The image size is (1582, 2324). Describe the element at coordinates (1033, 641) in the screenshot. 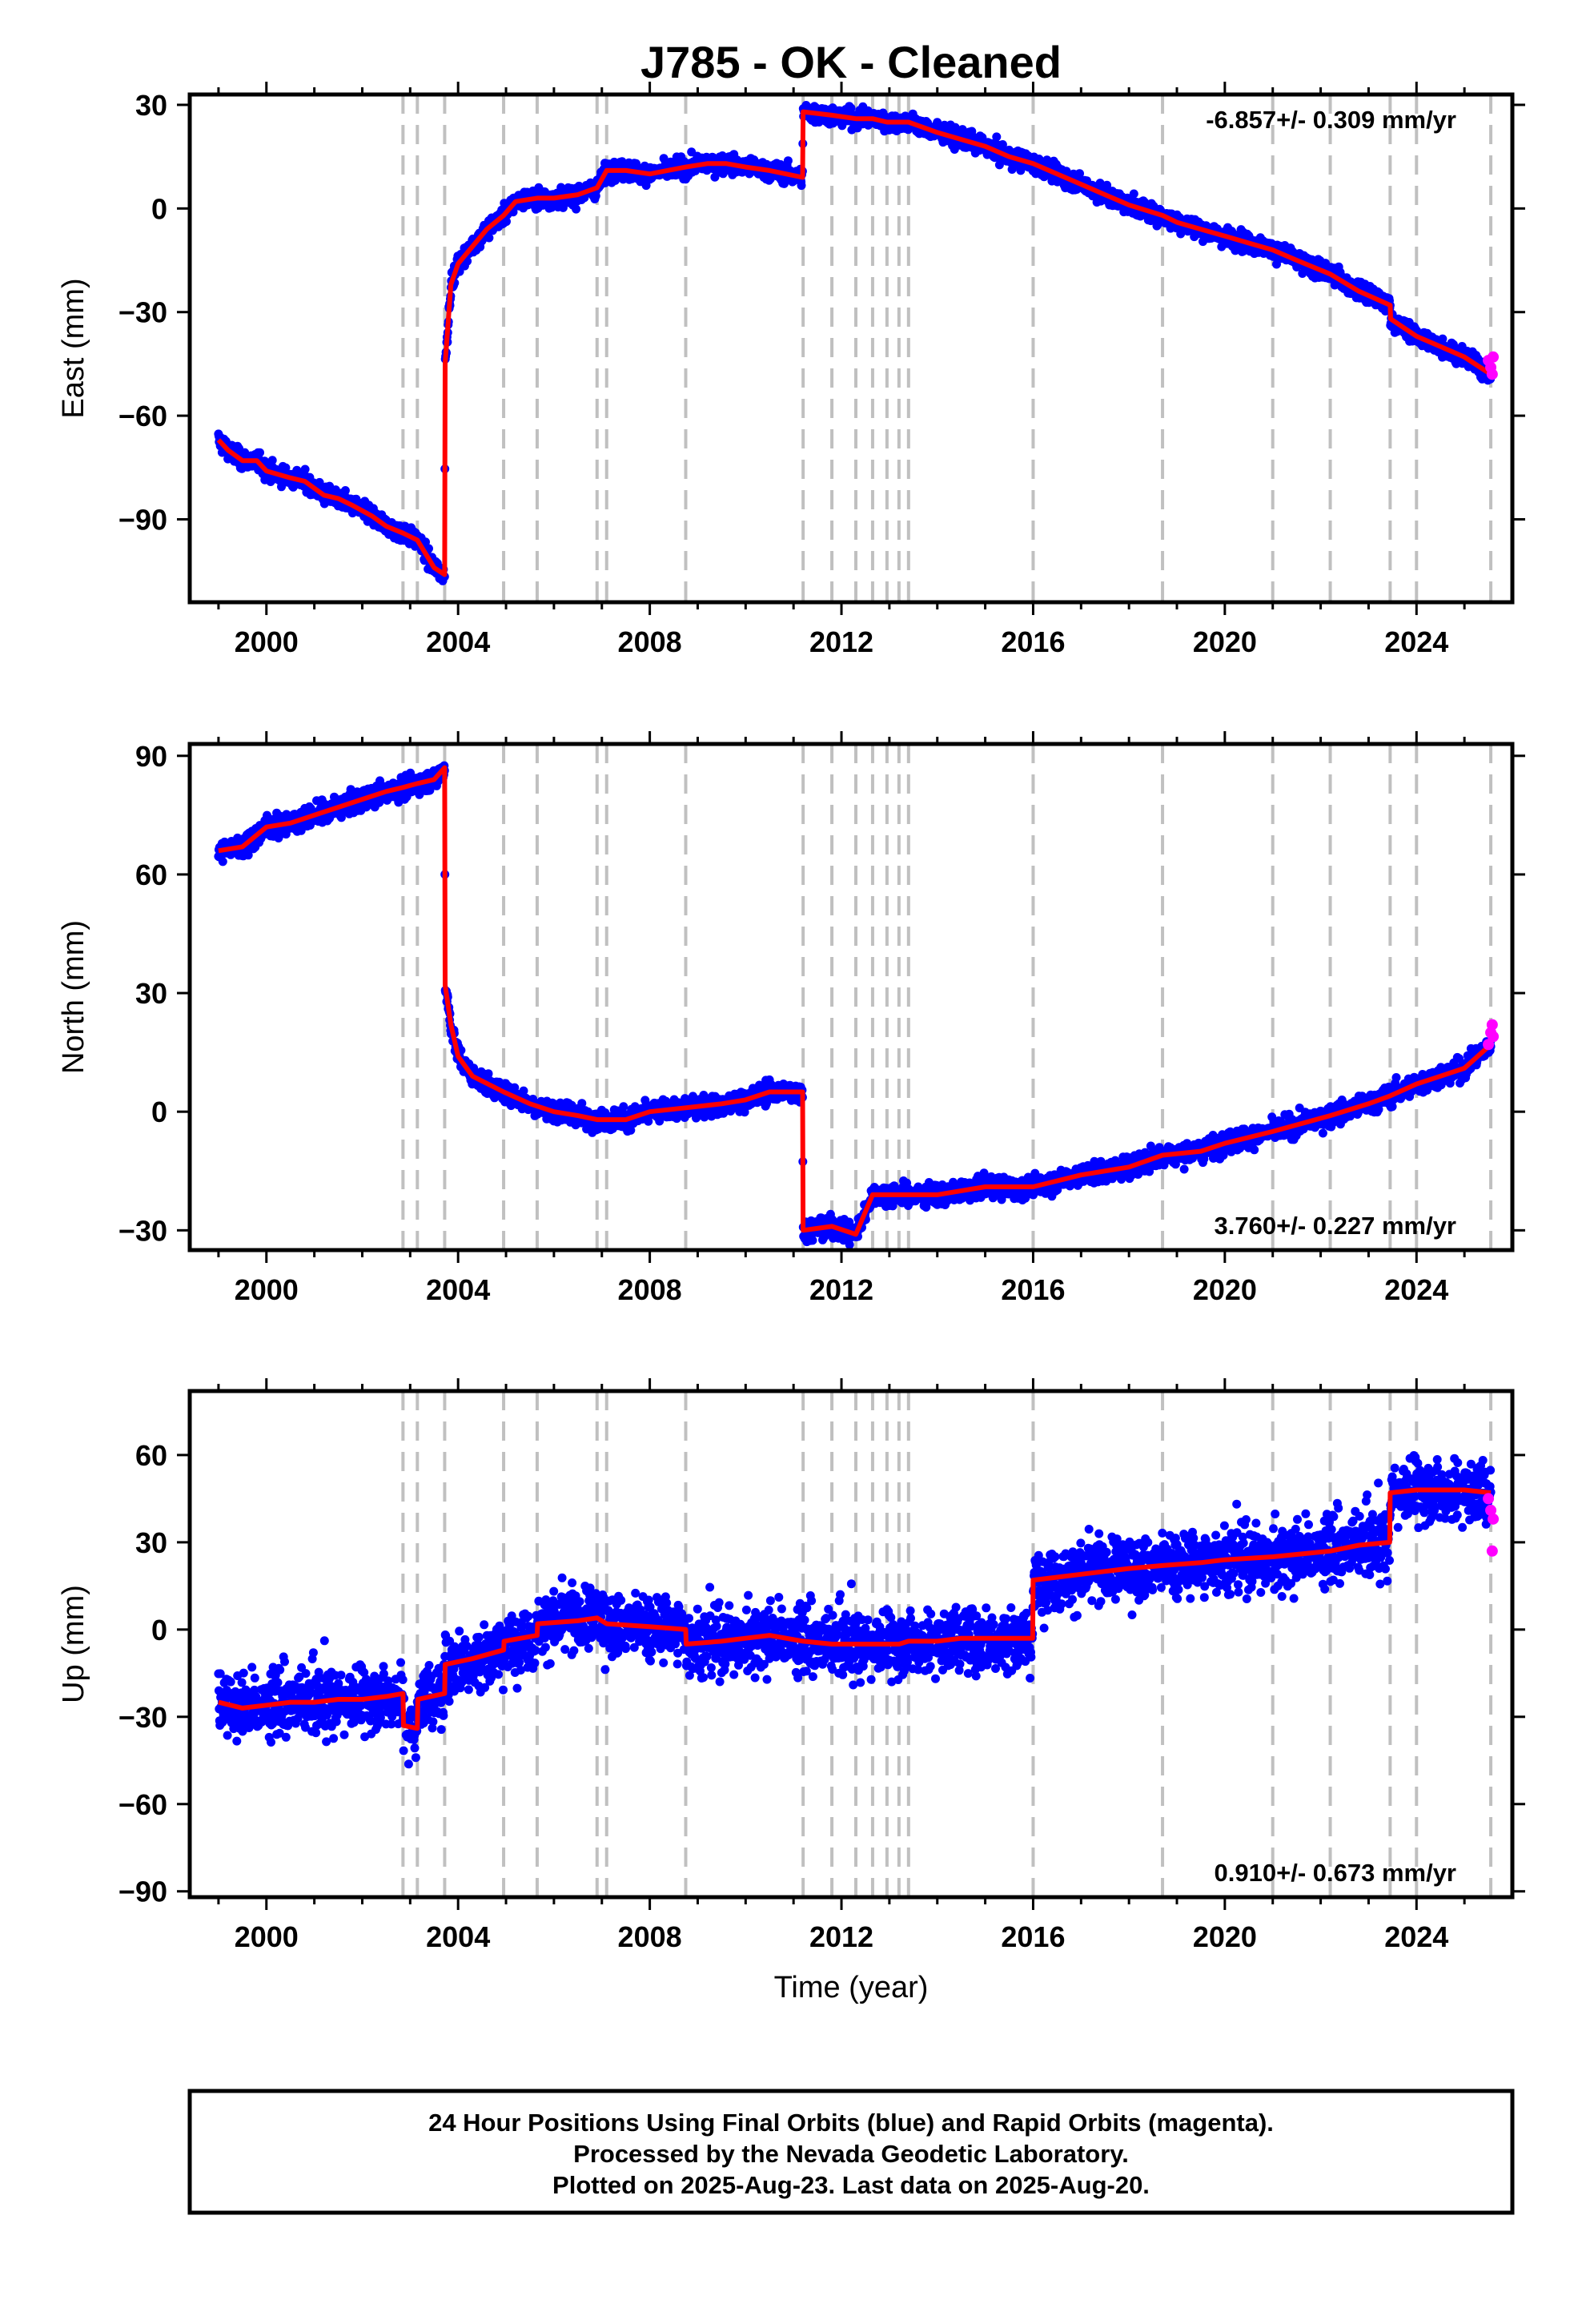

I see `east-x-tick-label: 2016` at that location.